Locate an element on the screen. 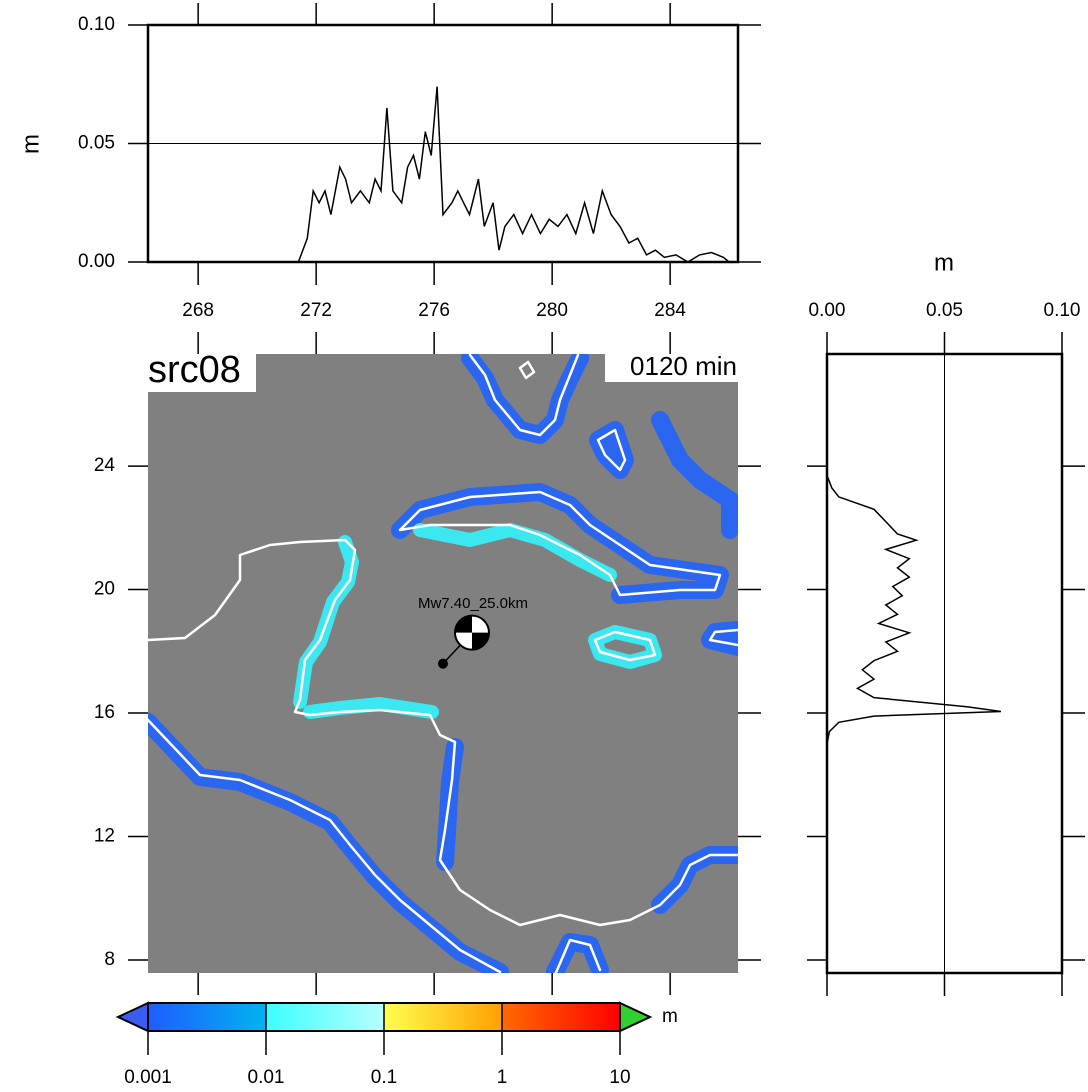 This screenshot has width=1088, height=1092. y-tick-label: 20 is located at coordinates (104, 589).